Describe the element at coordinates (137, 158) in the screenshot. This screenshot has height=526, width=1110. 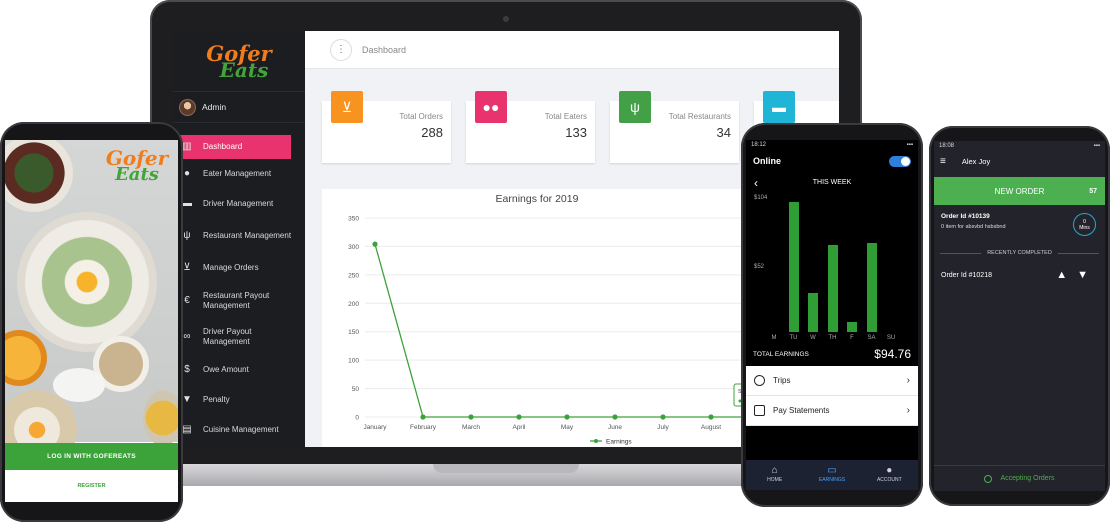
I see `phone-logo-word-top: Gofer` at that location.